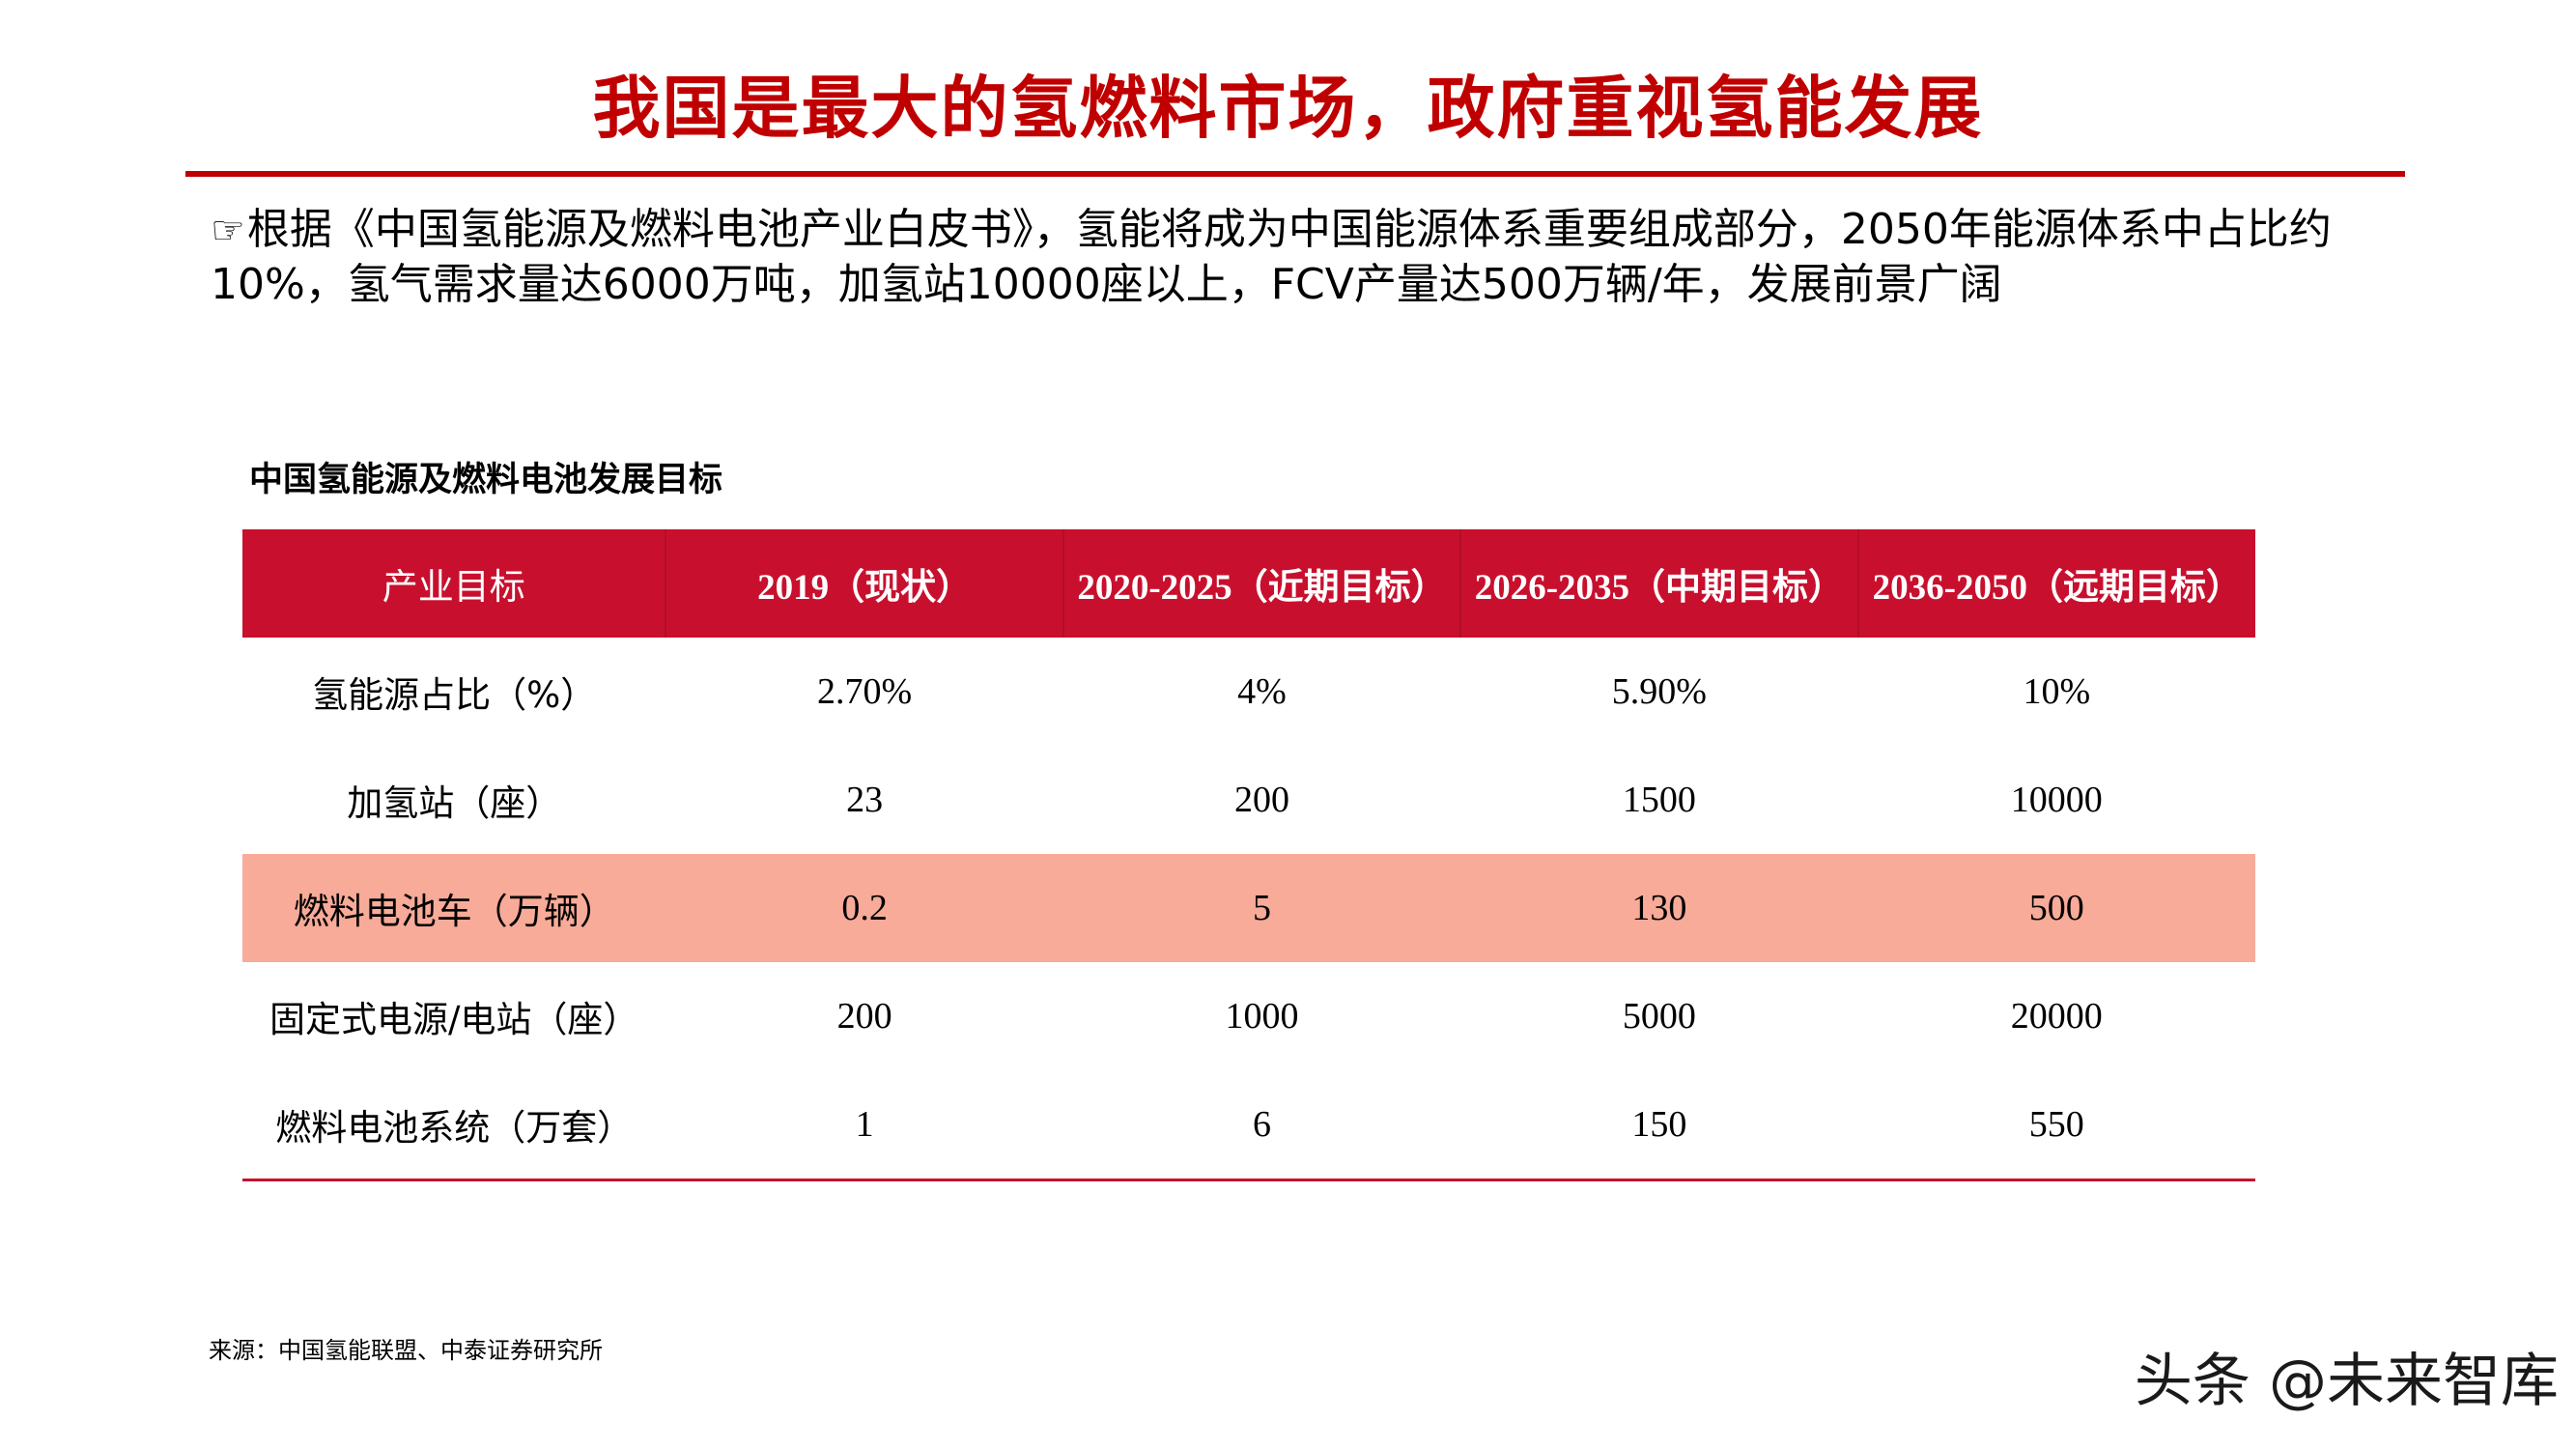 The image size is (2576, 1449). I want to click on header-cell-2020-2025: 2020-2025（近期目标）, so click(1262, 583).